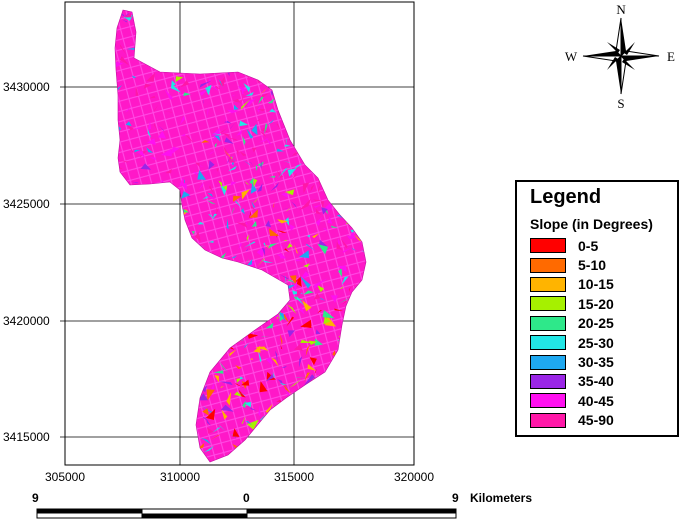  I want to click on y-tick-label: 3420000, so click(26, 321).